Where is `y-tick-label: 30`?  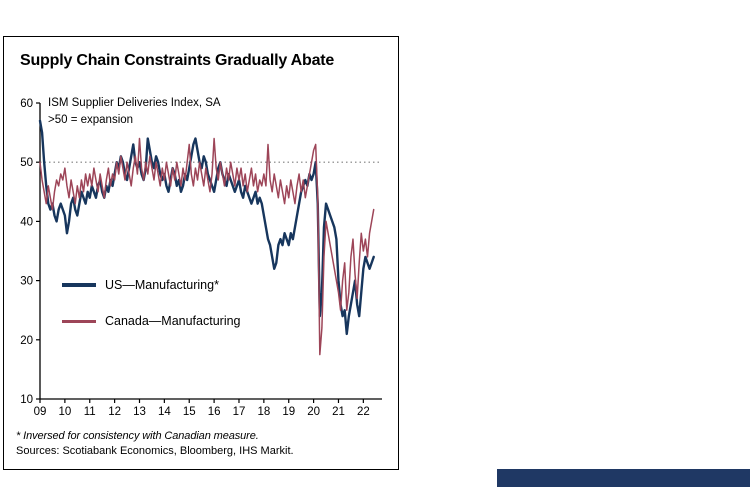
y-tick-label: 30 is located at coordinates (26, 282).